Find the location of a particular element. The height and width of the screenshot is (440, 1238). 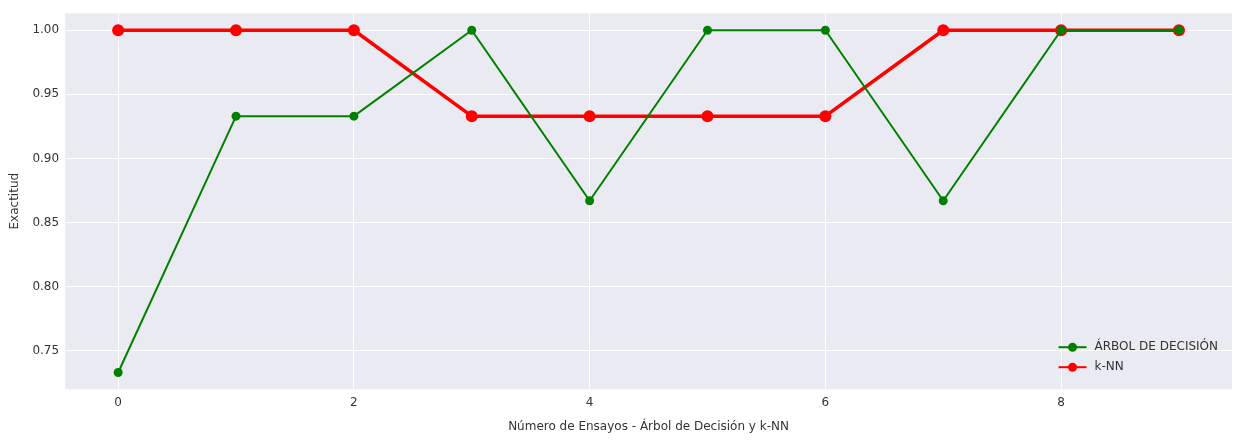

x-axis-title: Número de Ensayos - Árbol de Decisión y k-NN is located at coordinates (648, 425).